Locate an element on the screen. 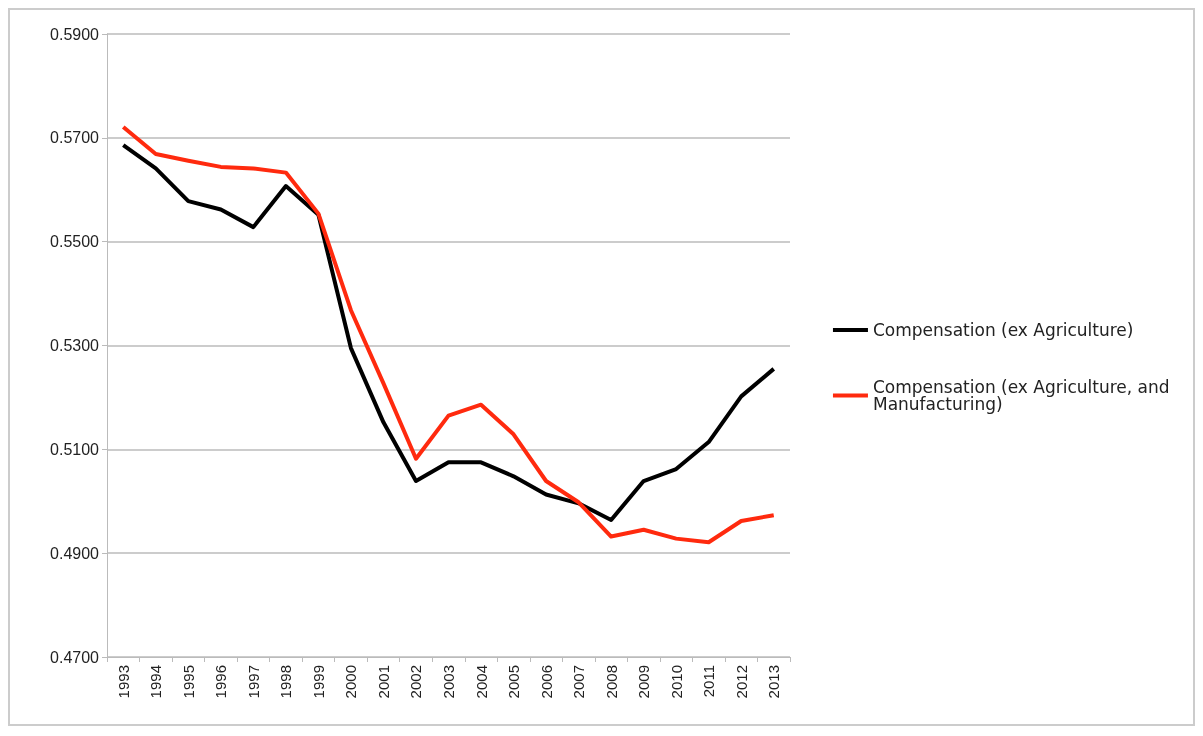 The height and width of the screenshot is (736, 1203). x-tick-label: 2013 is located at coordinates (774, 682).